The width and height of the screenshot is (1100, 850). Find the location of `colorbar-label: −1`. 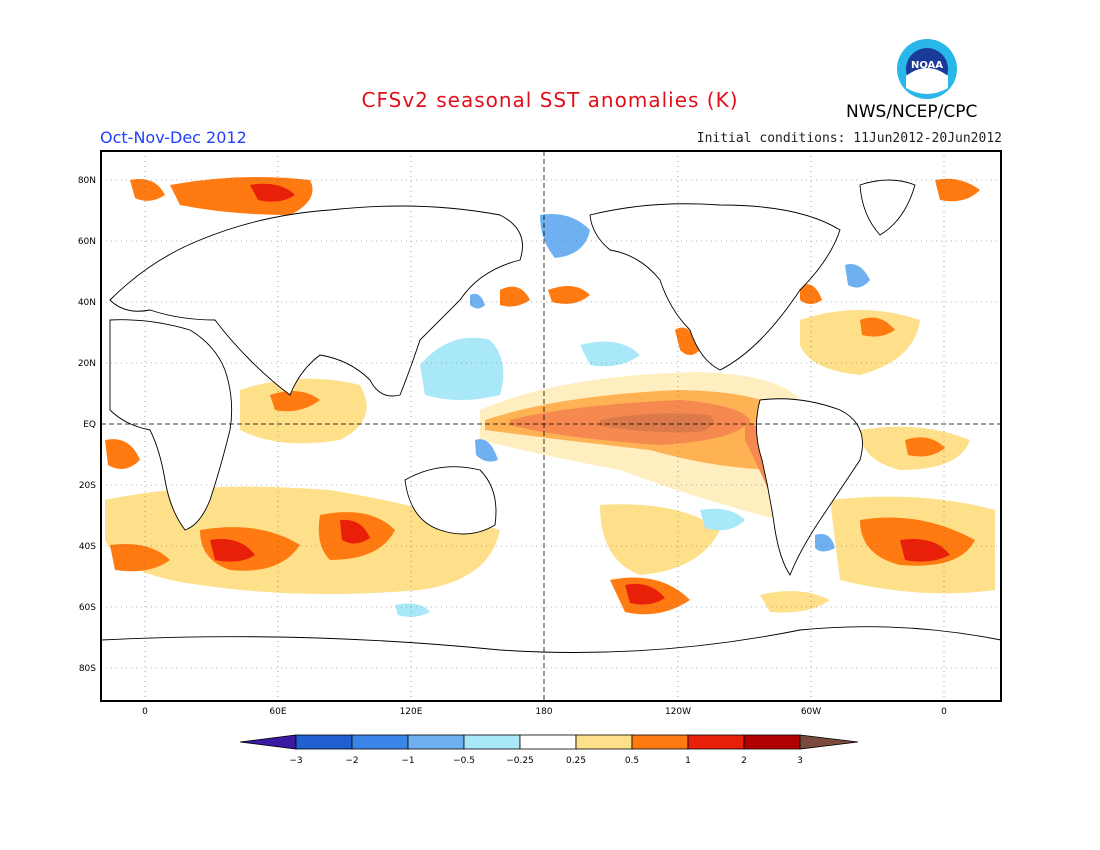

colorbar-label: −1 is located at coordinates (407, 761).